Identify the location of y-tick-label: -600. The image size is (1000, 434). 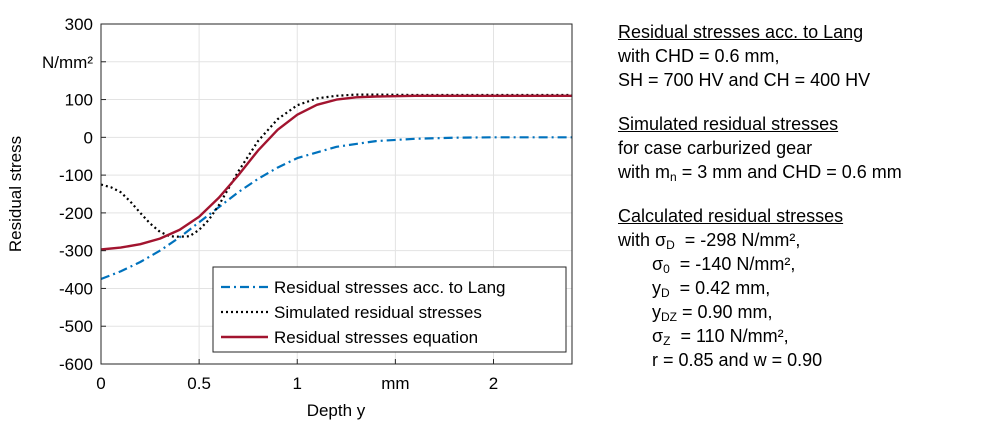
(76, 364).